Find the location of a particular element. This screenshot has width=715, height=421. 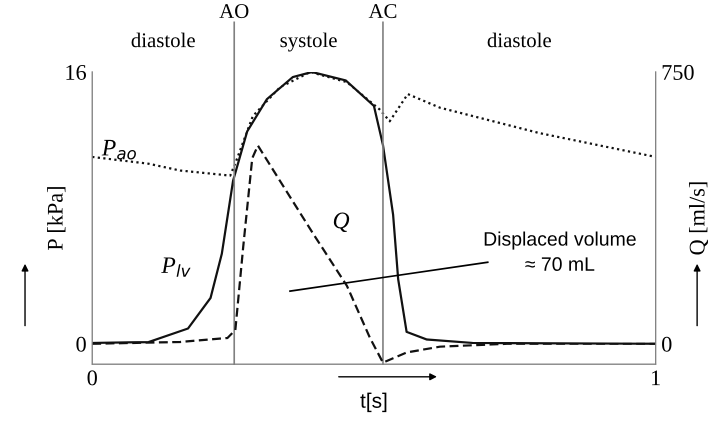

text: systole is located at coordinates (308, 42).